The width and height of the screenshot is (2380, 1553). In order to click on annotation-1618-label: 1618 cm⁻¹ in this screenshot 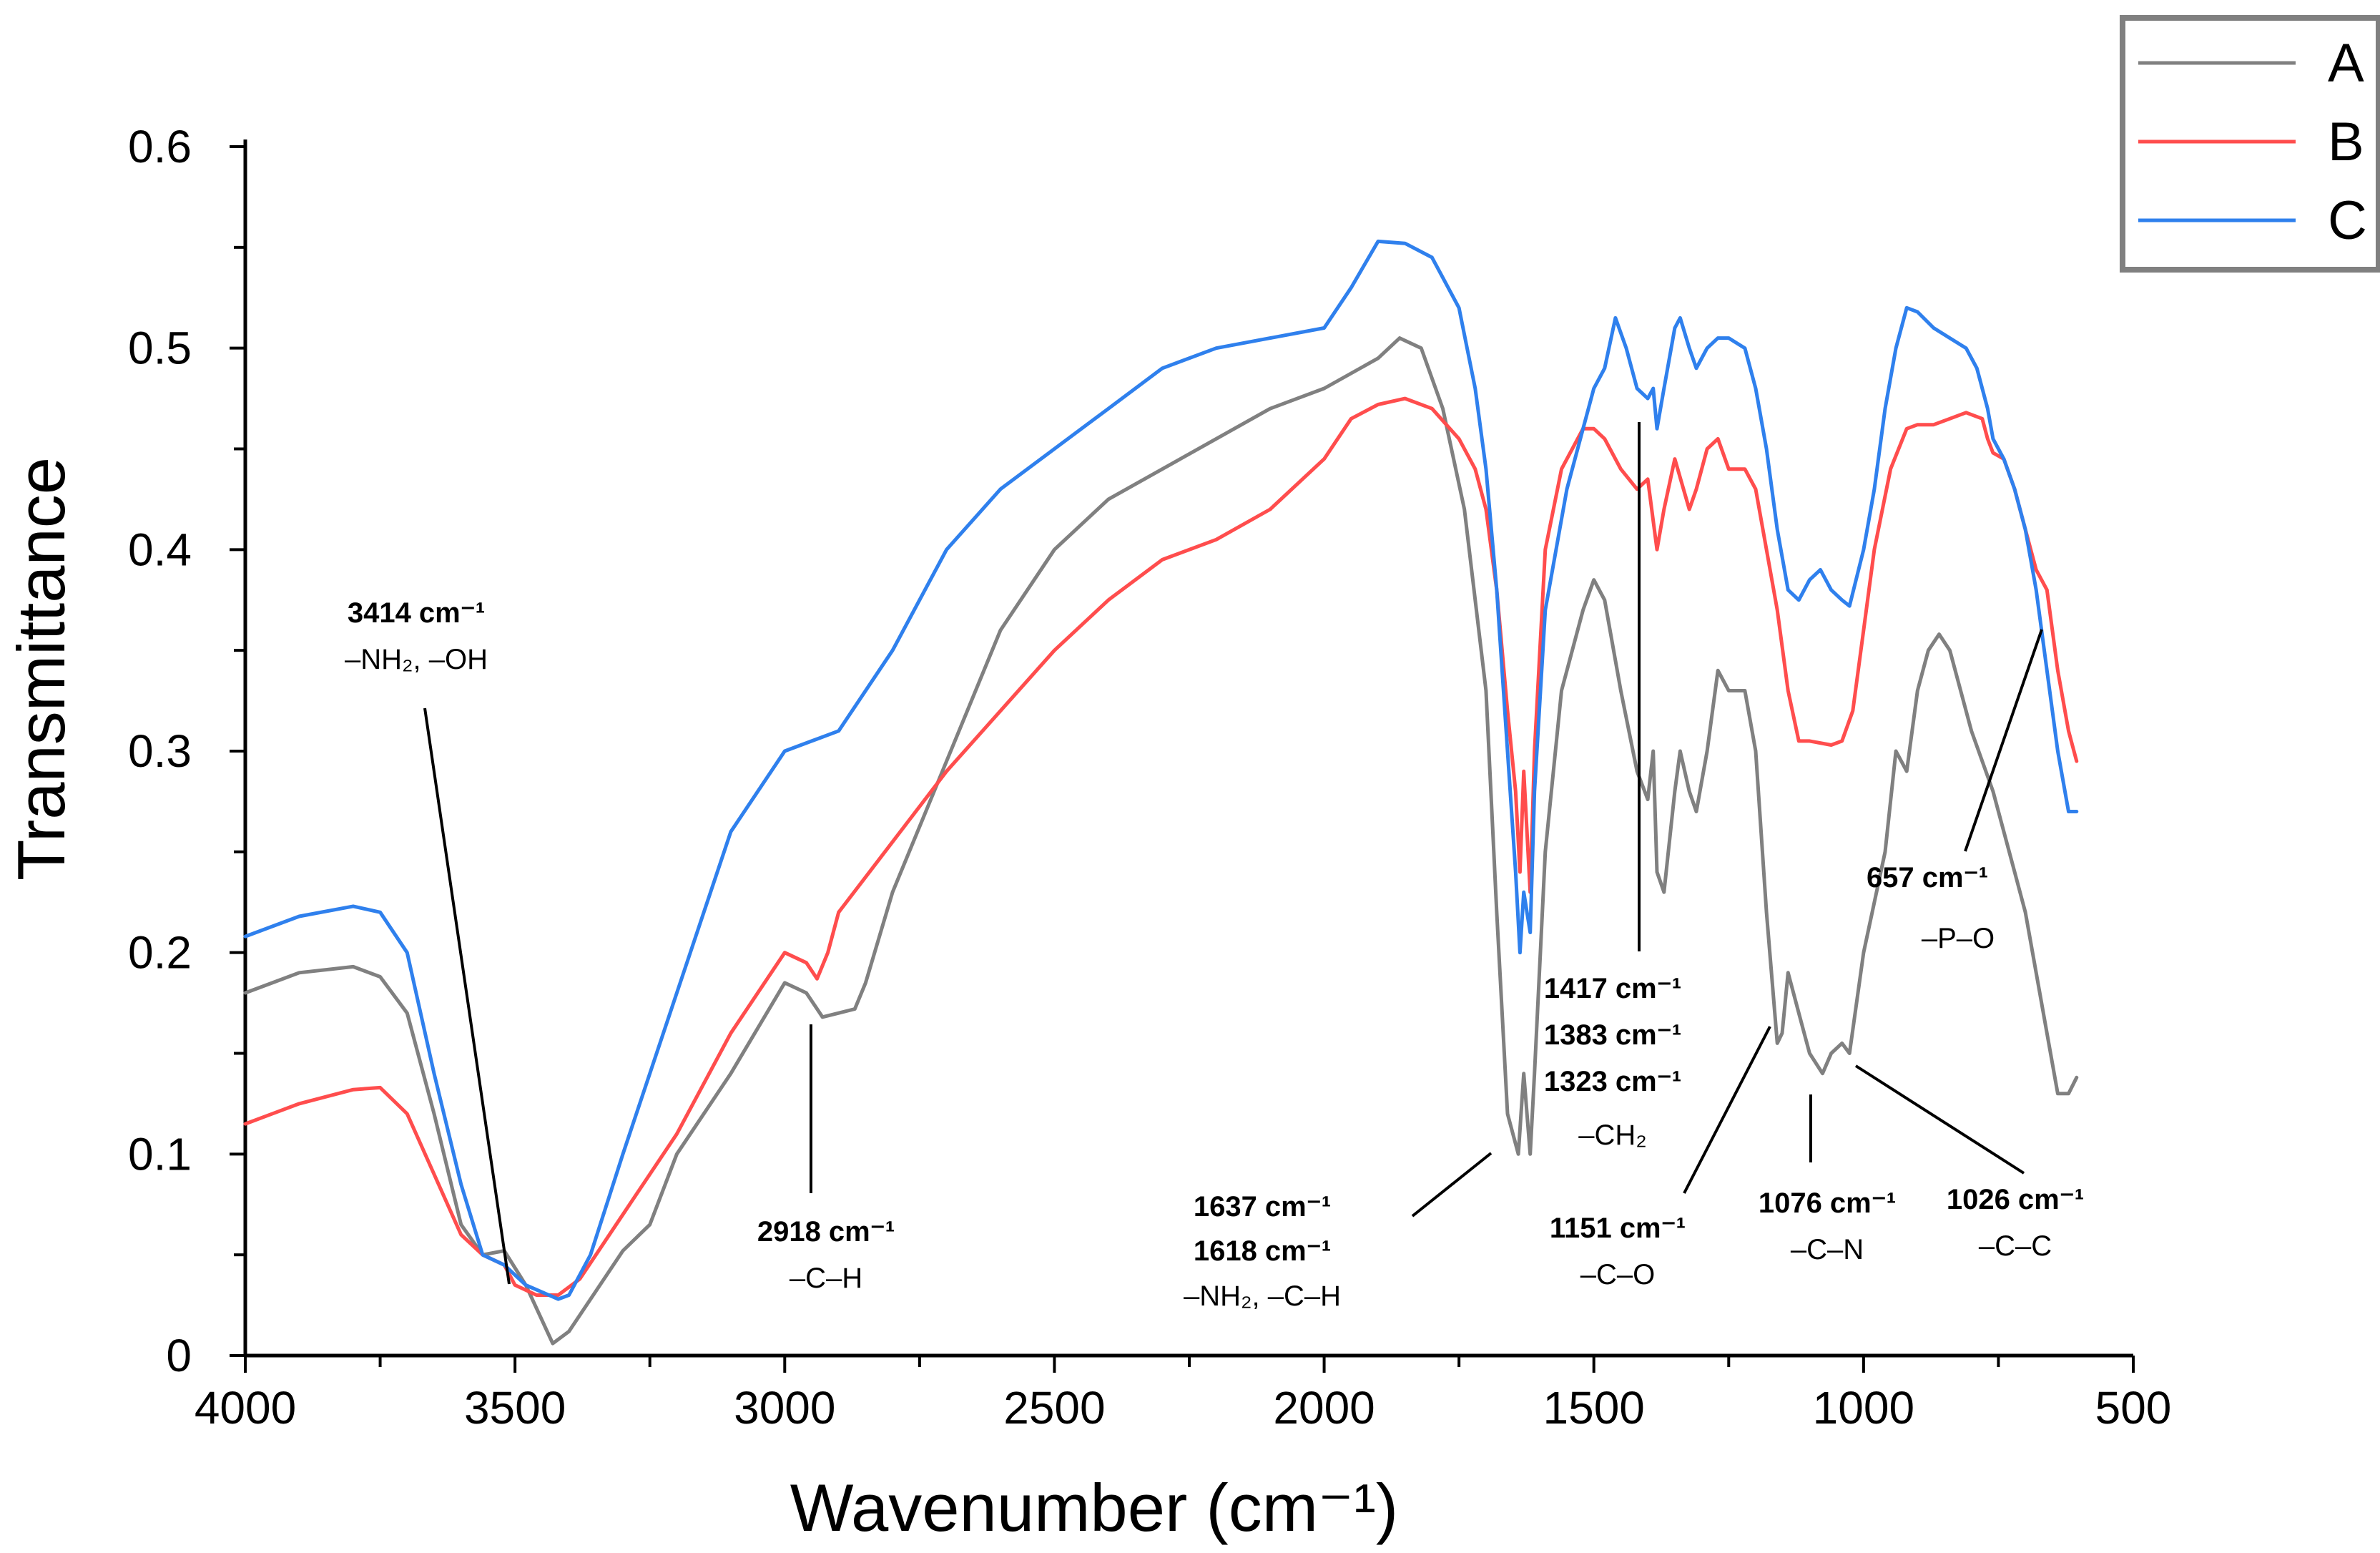, I will do `click(1262, 1251)`.